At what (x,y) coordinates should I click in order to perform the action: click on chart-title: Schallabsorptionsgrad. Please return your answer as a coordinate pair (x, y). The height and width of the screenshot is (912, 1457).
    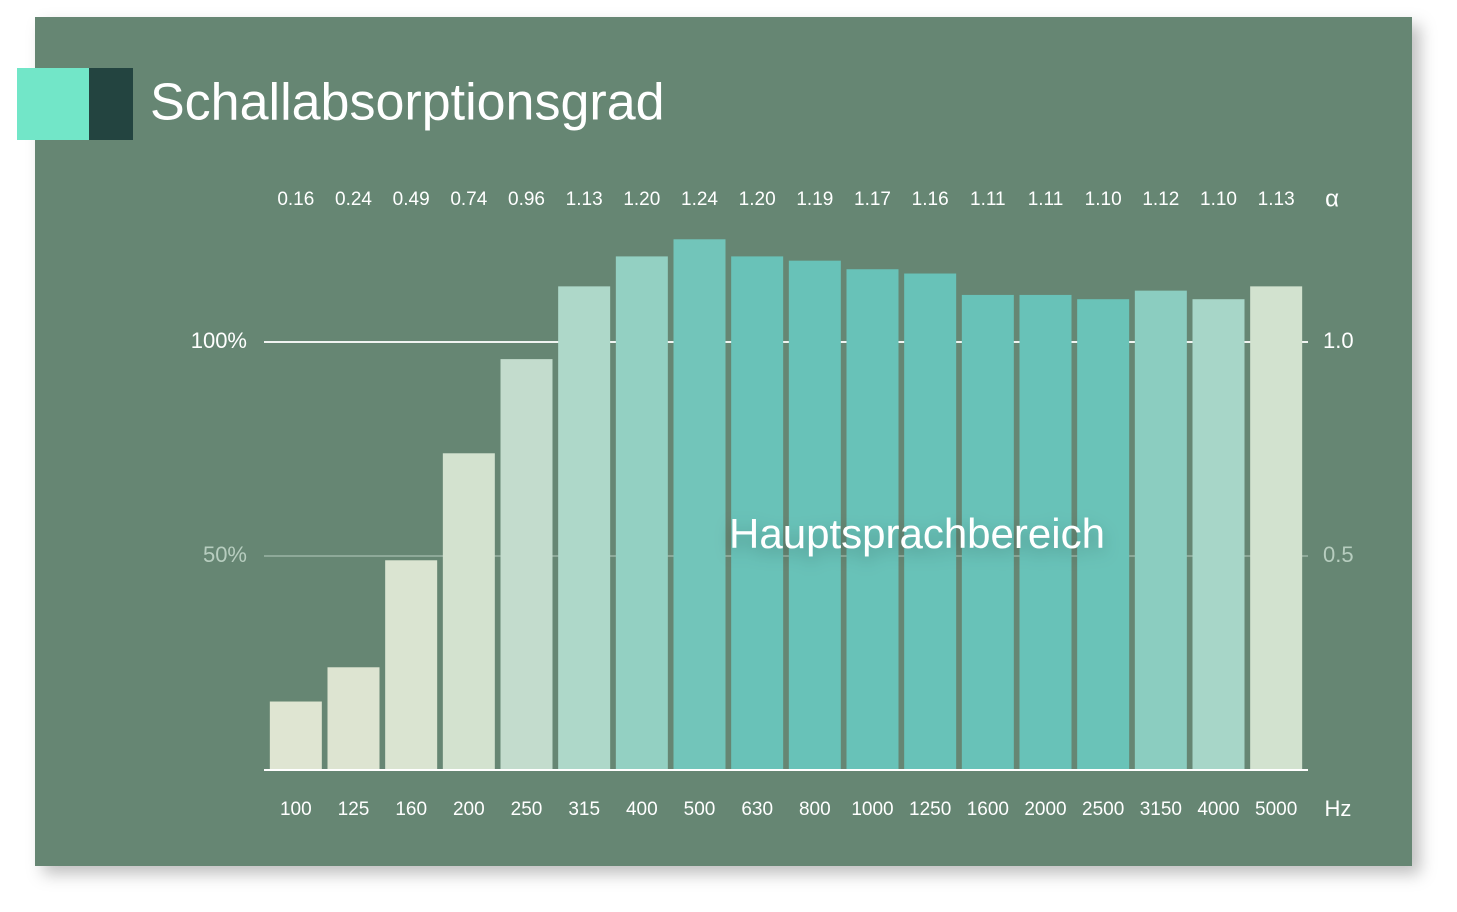
    Looking at the image, I should click on (407, 103).